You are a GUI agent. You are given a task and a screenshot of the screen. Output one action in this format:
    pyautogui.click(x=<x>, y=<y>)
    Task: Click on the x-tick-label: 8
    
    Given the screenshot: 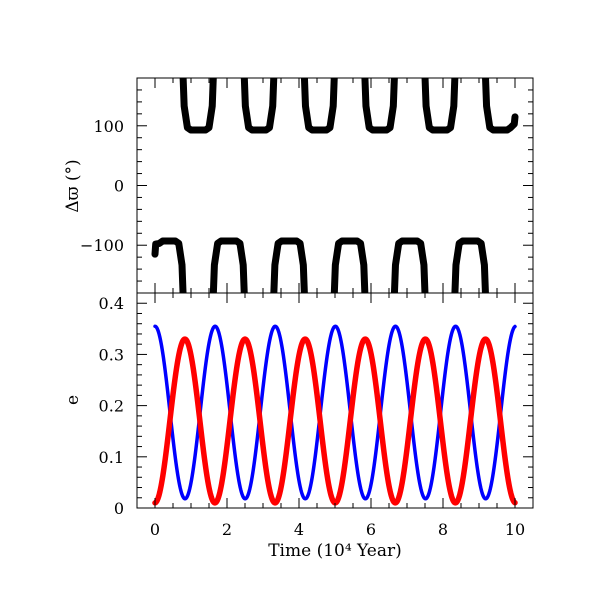 What is the action you would take?
    pyautogui.click(x=443, y=529)
    